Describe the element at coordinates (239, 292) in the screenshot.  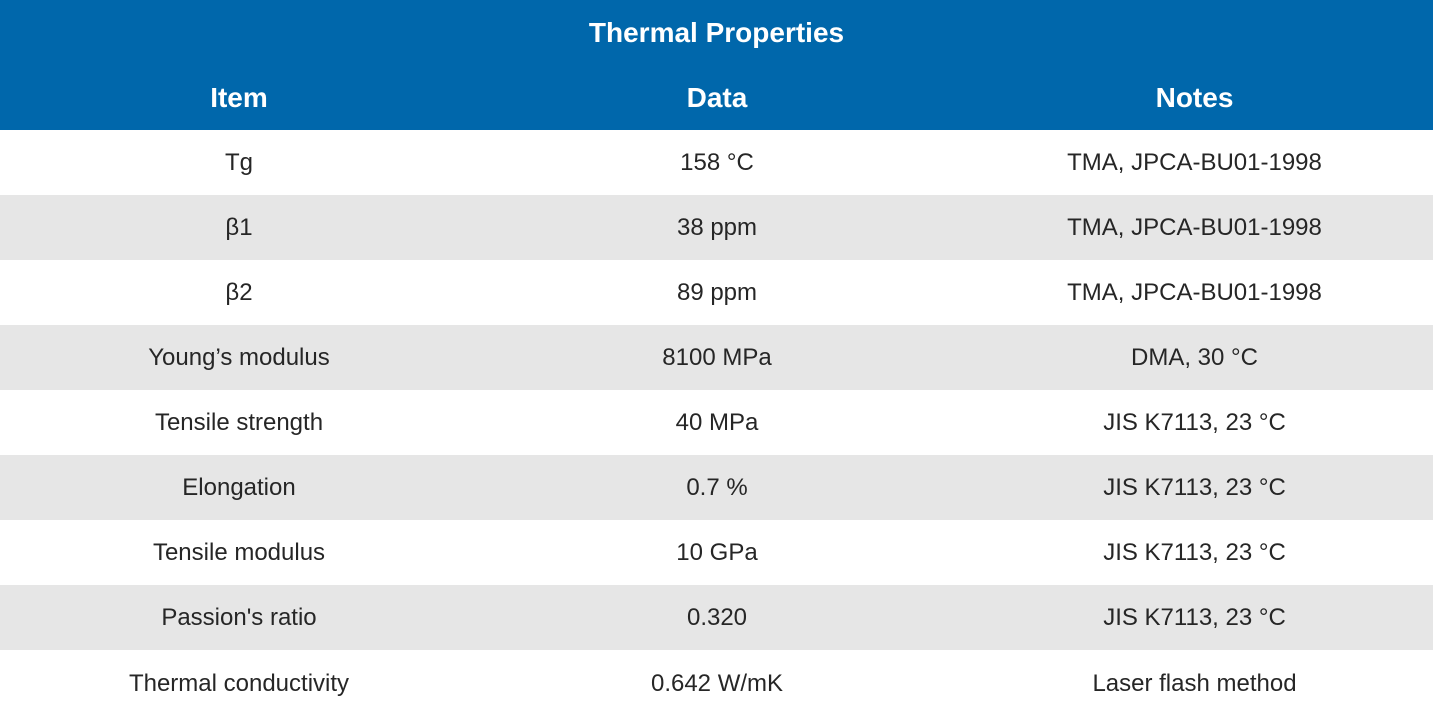
I see `item-cell: β2` at that location.